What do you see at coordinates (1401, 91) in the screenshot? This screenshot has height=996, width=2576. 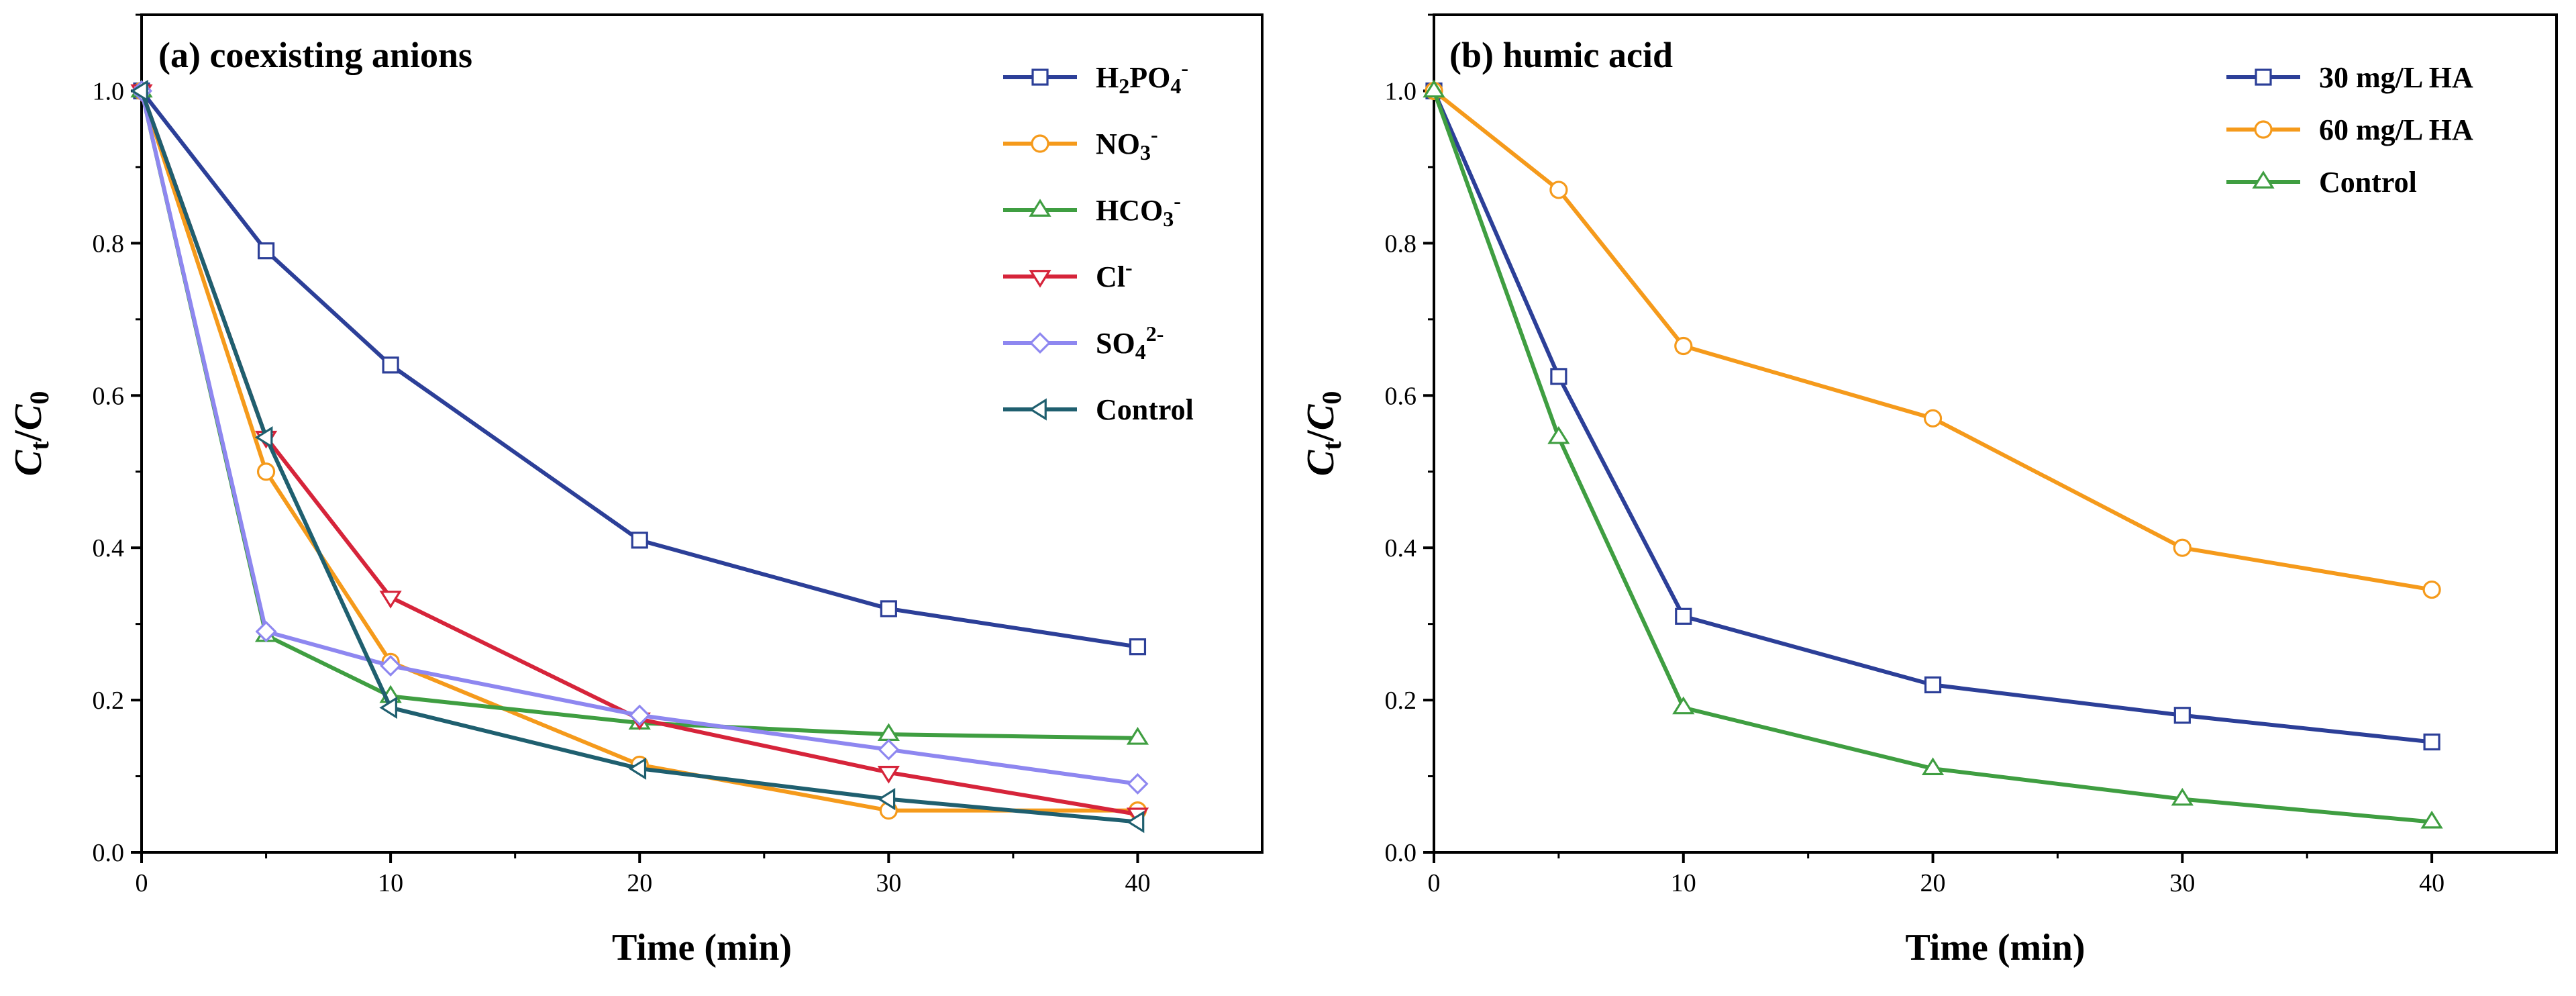 I see `y-tick-label: 1.0` at bounding box center [1401, 91].